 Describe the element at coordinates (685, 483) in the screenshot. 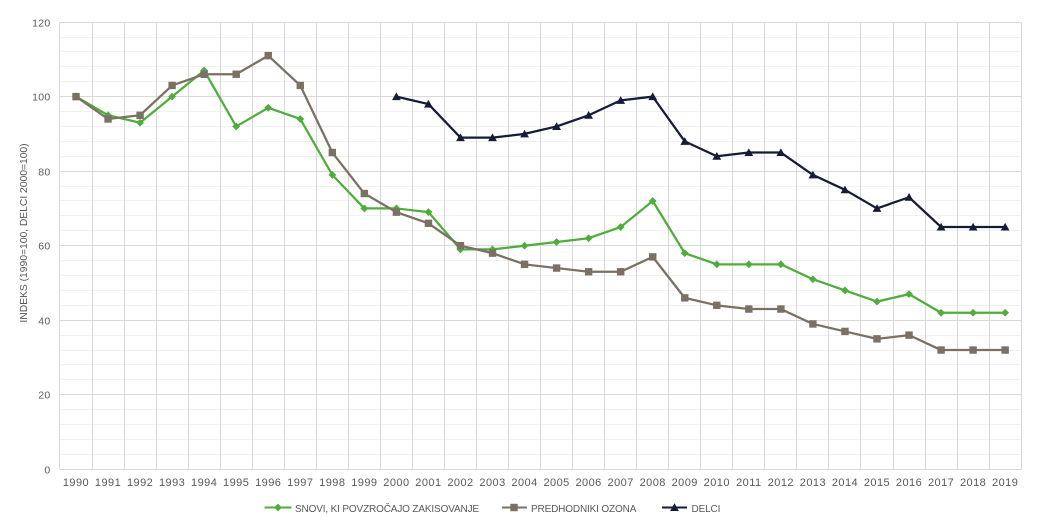

I see `svg-text: 2009` at that location.